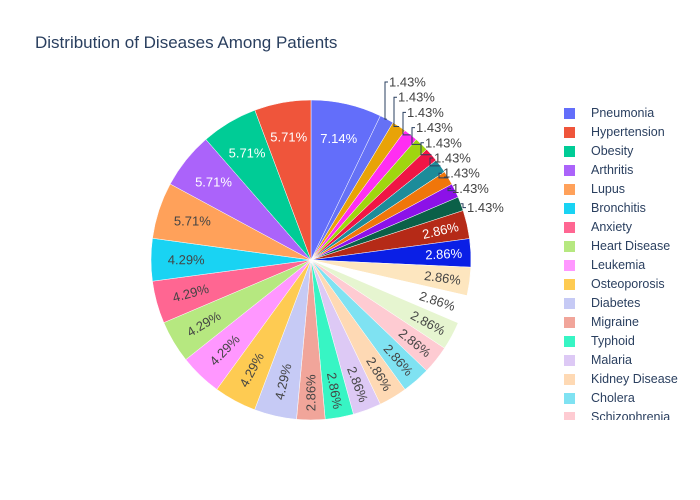 The width and height of the screenshot is (700, 500). I want to click on legend-item: Osteoporosis, so click(630, 284).